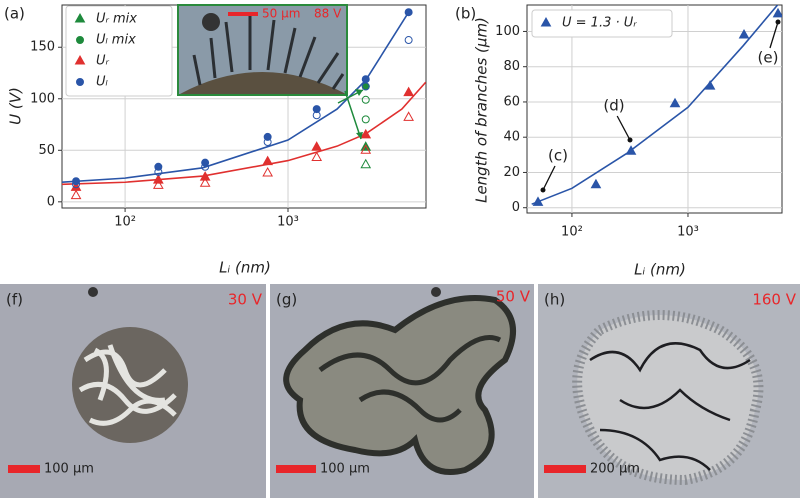 Image resolution: width=800 pixels, height=502 pixels. Describe the element at coordinates (482, 110) in the screenshot. I see `y-axis-label: Length of branches (µm)` at that location.